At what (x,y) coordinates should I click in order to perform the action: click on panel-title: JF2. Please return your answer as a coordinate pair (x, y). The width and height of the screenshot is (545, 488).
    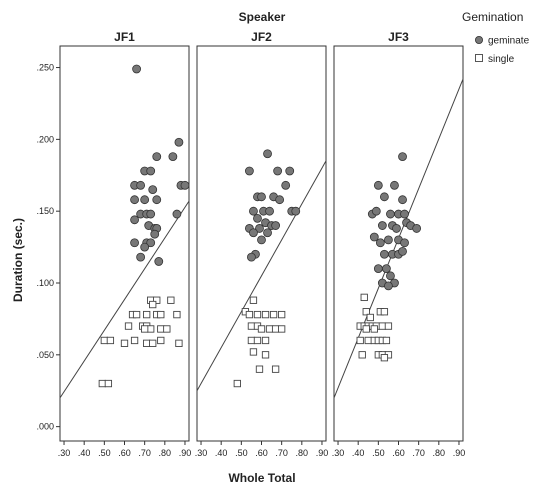
    Looking at the image, I should click on (261, 37).